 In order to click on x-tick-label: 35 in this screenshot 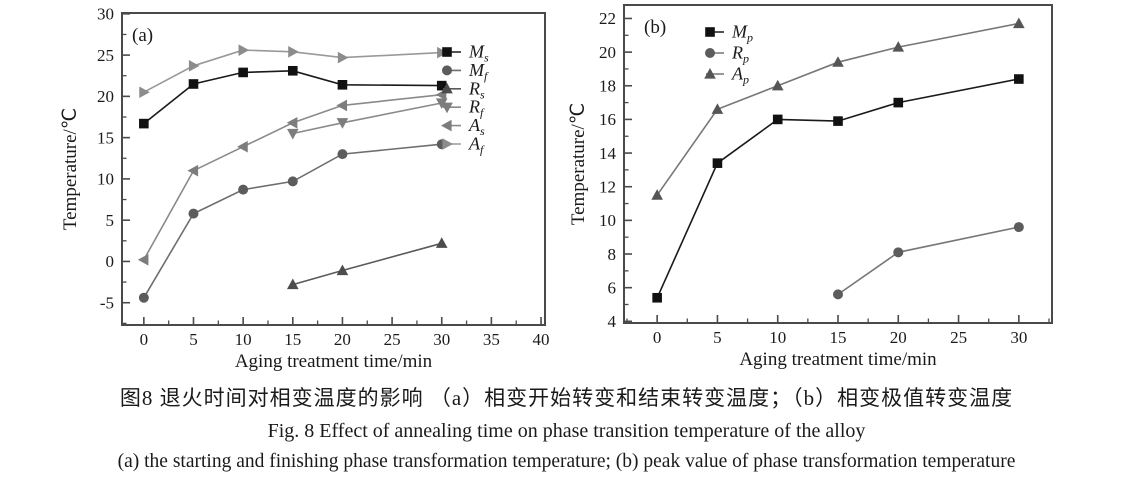, I will do `click(491, 339)`.